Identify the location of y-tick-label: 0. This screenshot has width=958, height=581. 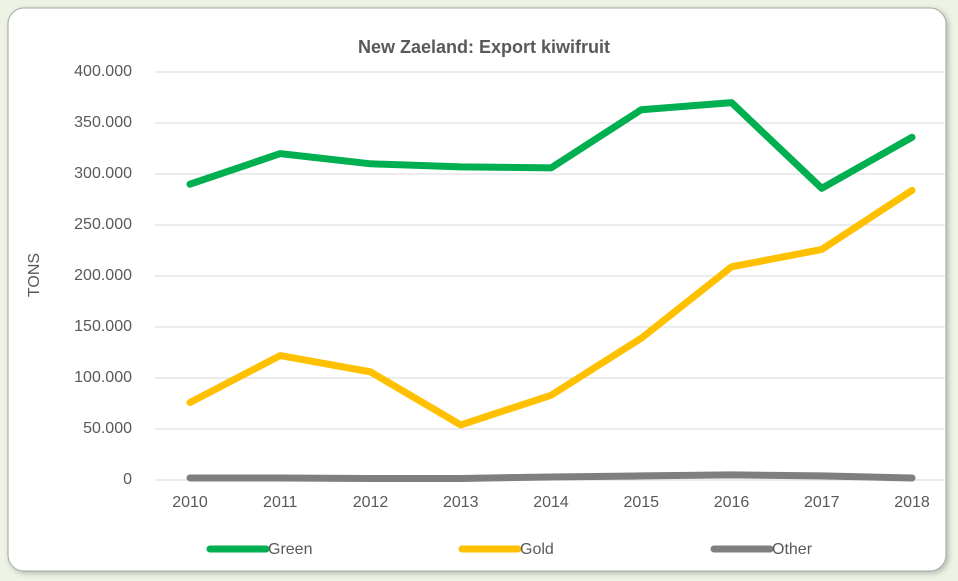
(127, 479).